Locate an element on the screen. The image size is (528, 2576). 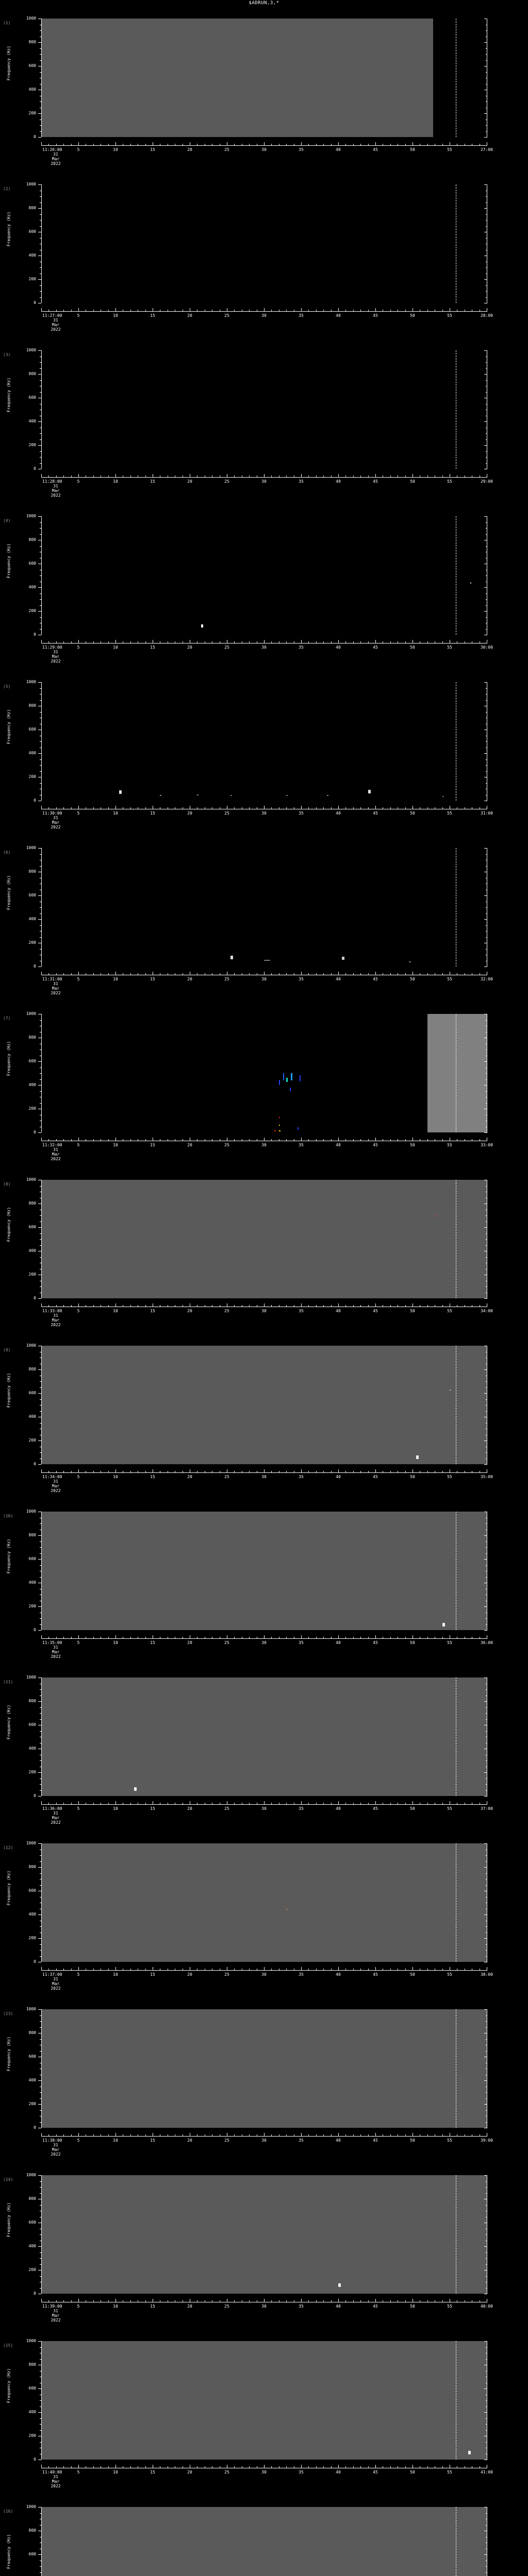
x-tick-label: 25 is located at coordinates (227, 2306).